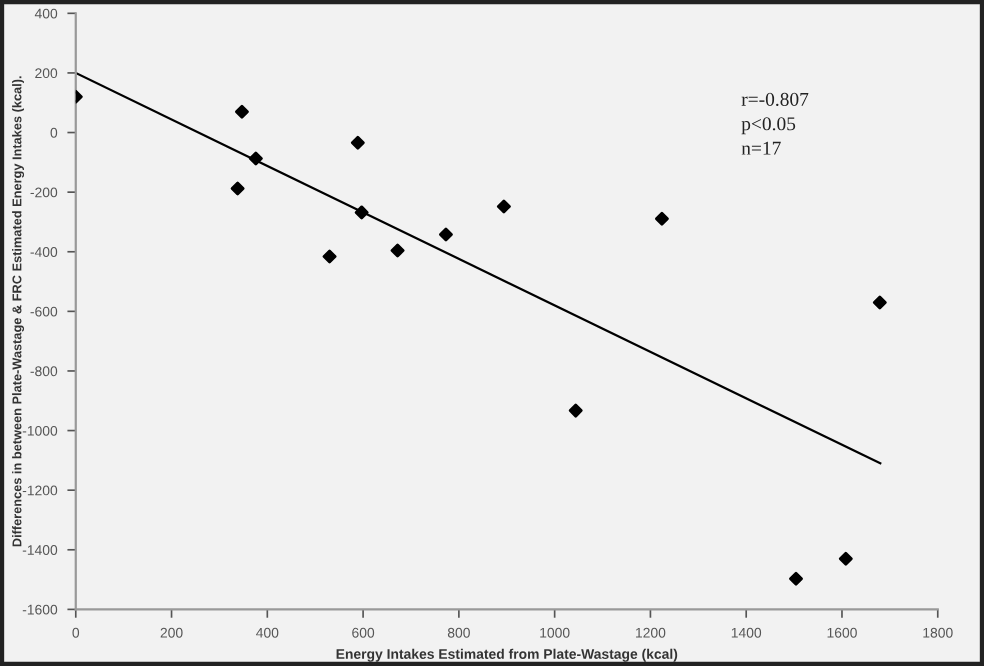 The height and width of the screenshot is (666, 984). What do you see at coordinates (761, 148) in the screenshot?
I see `annotation: n=17` at bounding box center [761, 148].